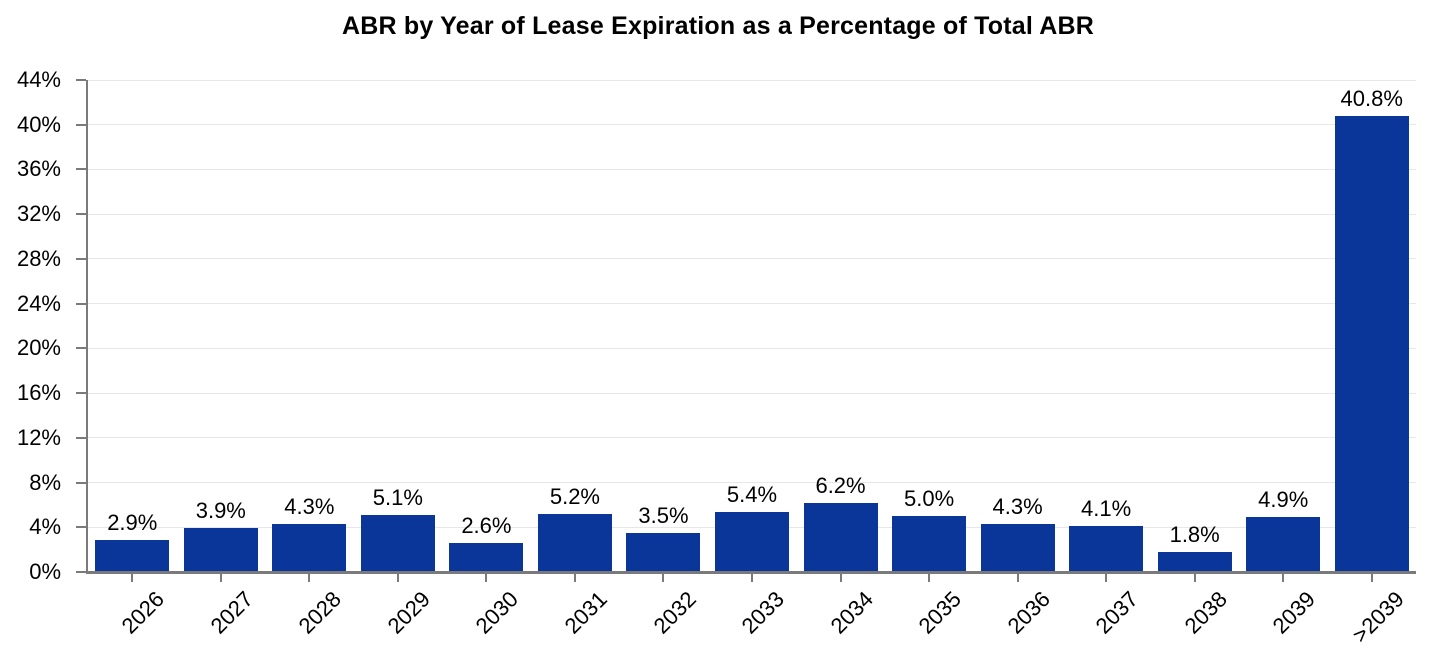  Describe the element at coordinates (752, 494) in the screenshot. I see `bar-value-label: 5.4%` at that location.